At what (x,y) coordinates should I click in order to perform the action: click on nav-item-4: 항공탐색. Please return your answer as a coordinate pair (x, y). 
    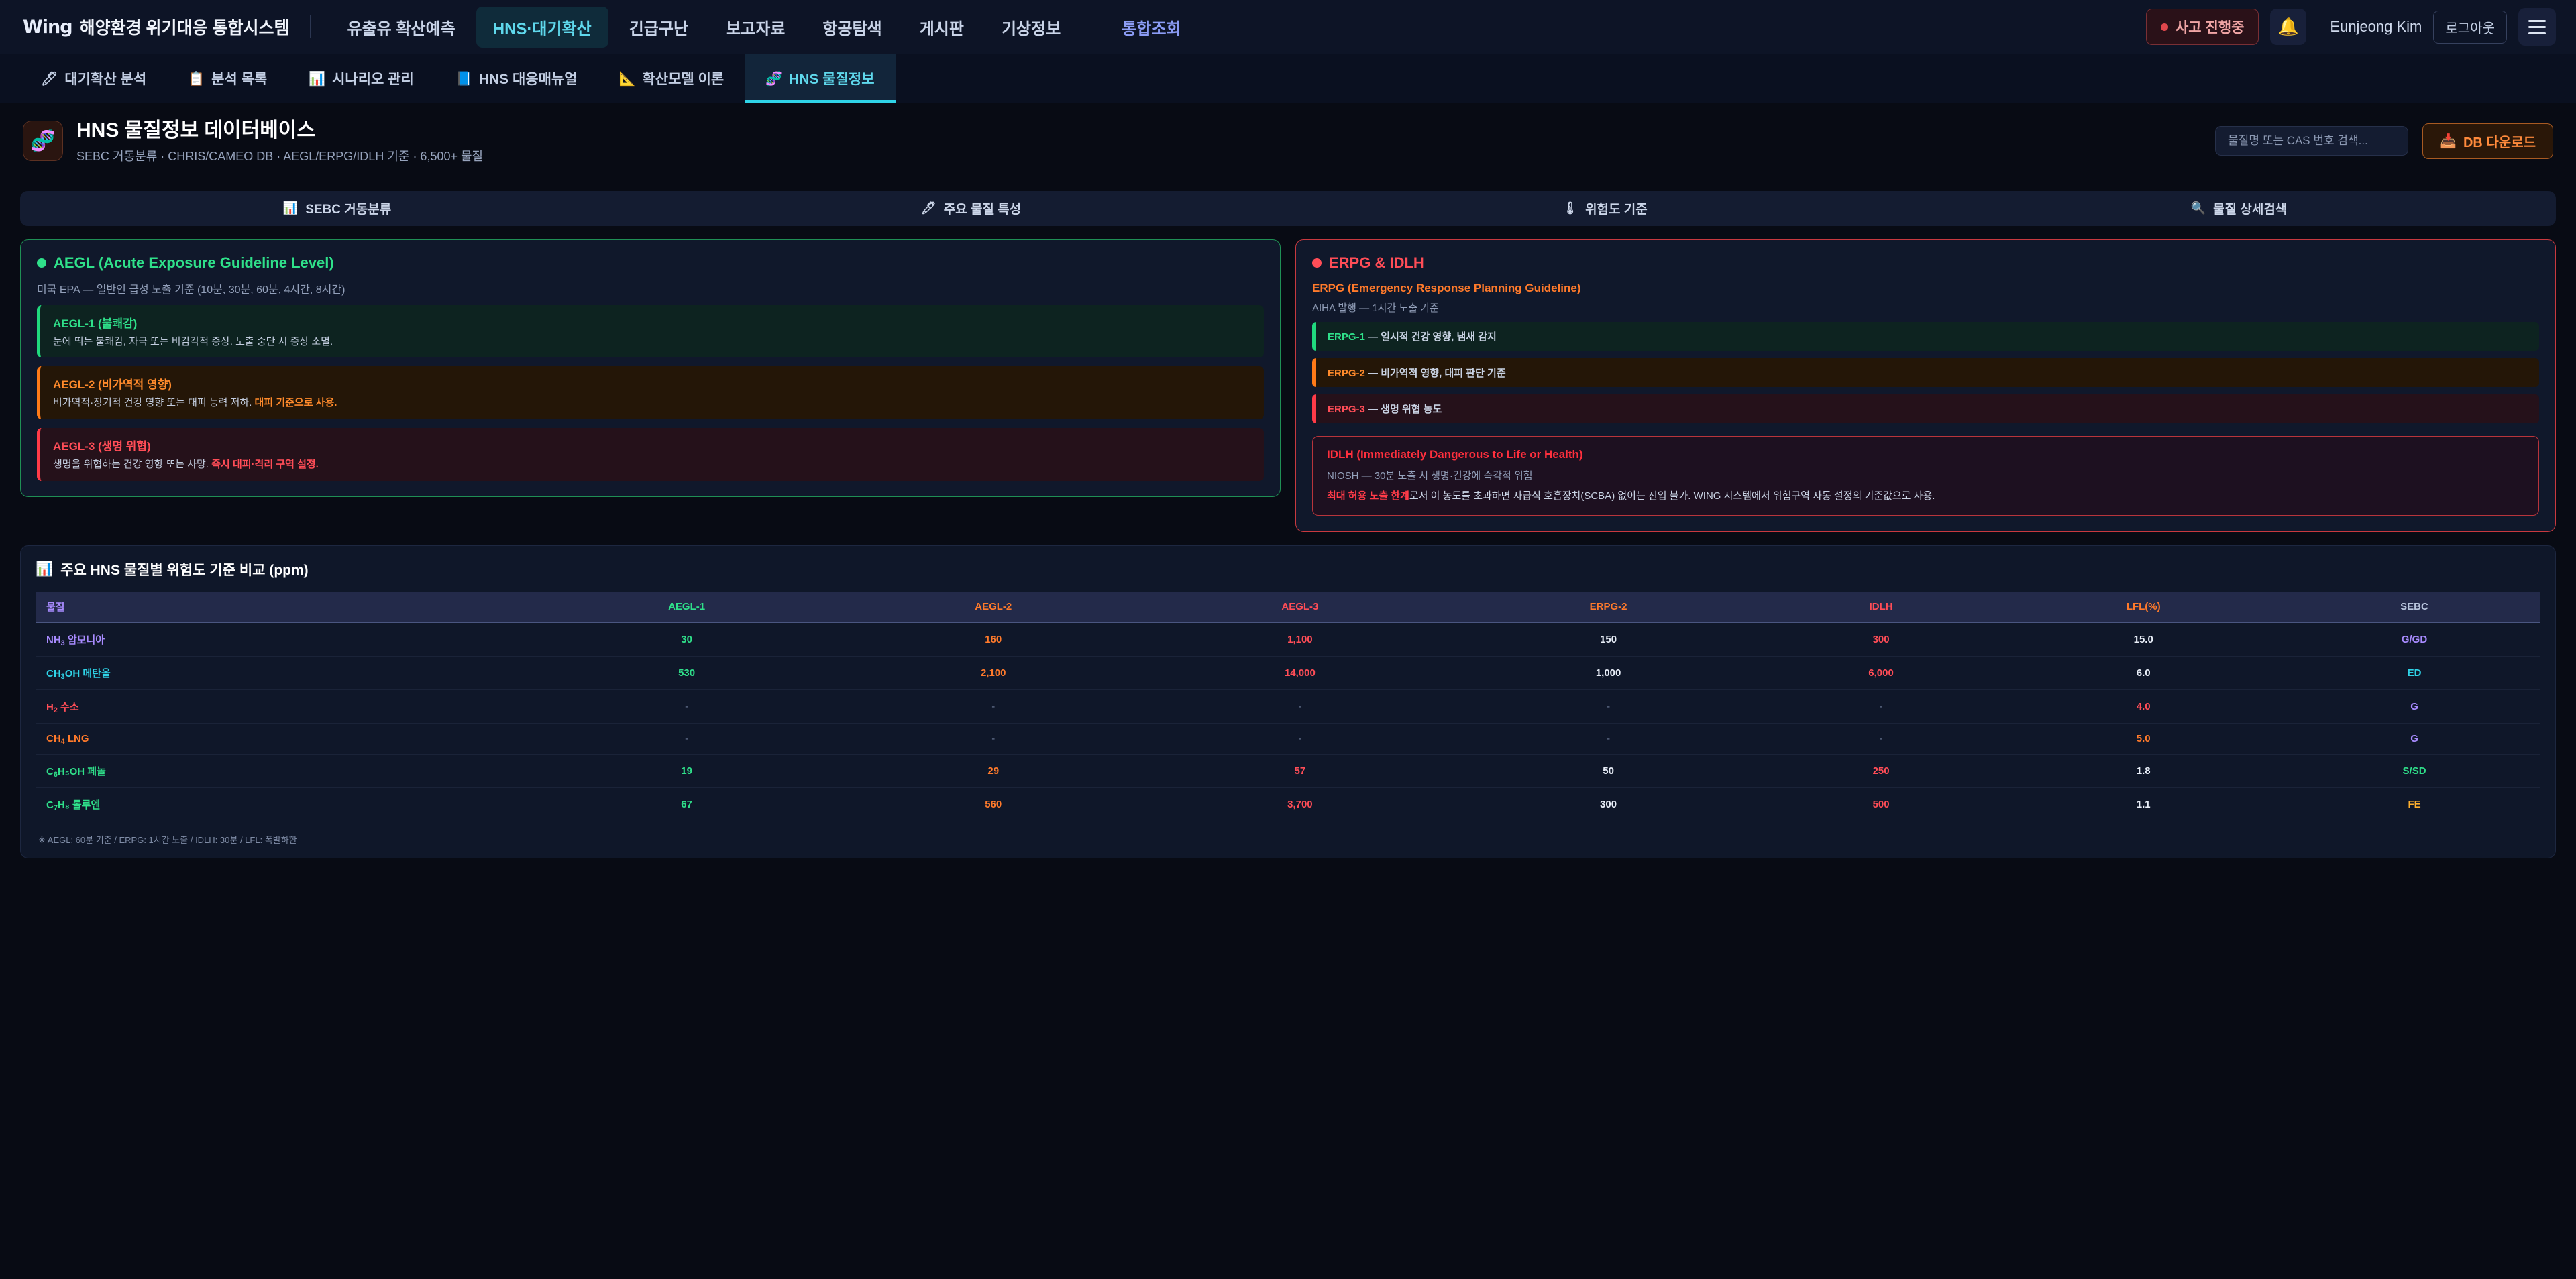
    Looking at the image, I should click on (852, 28).